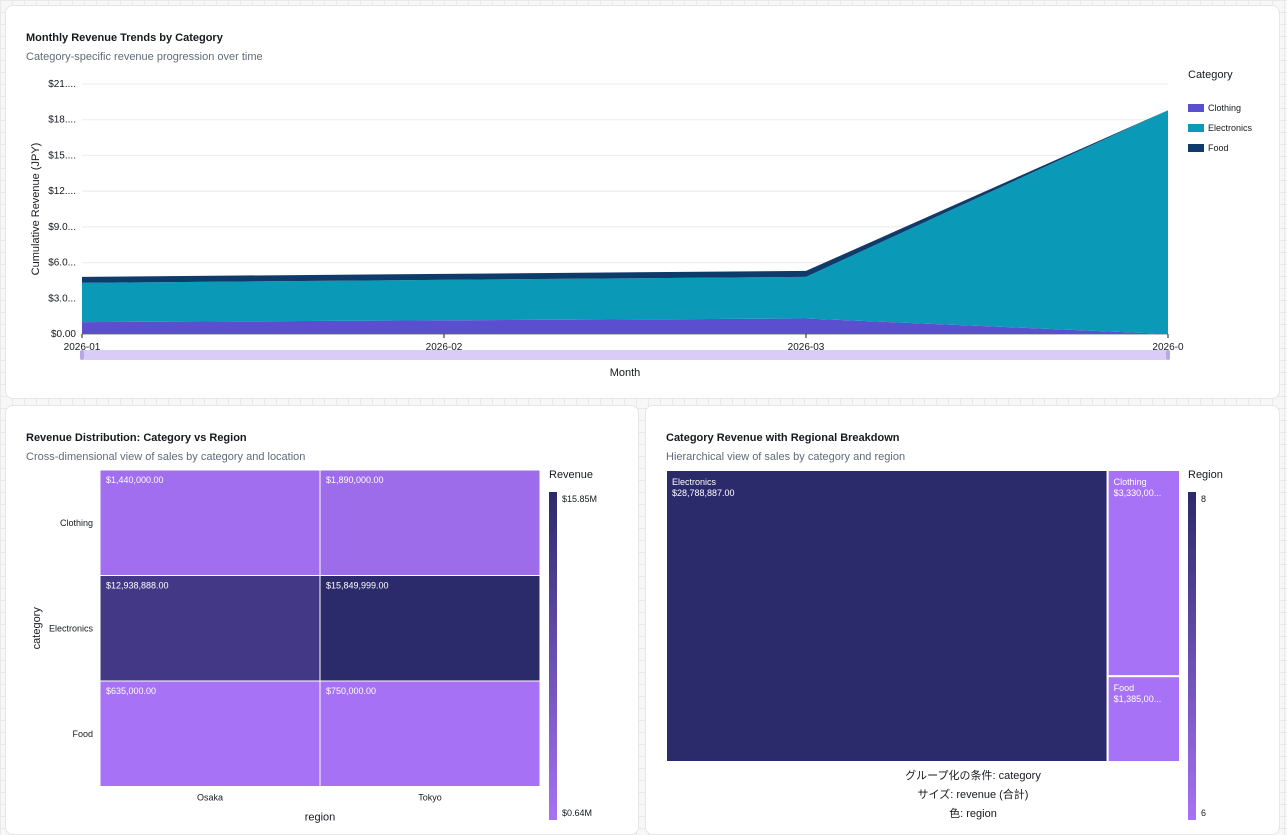  Describe the element at coordinates (1210, 75) in the screenshot. I see `legend-title: Category` at that location.